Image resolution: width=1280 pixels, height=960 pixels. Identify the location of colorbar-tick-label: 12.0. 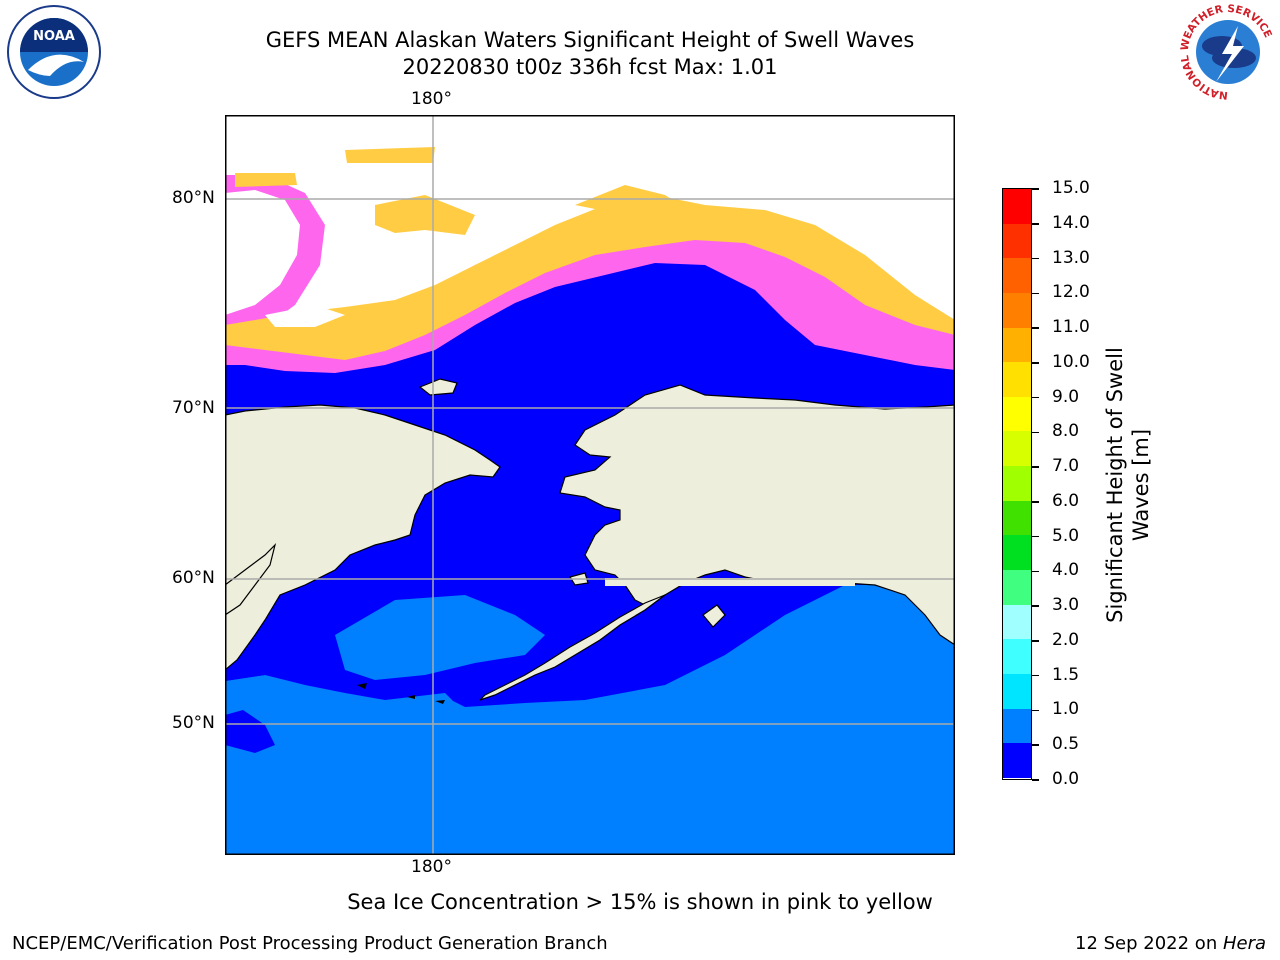
(1071, 292).